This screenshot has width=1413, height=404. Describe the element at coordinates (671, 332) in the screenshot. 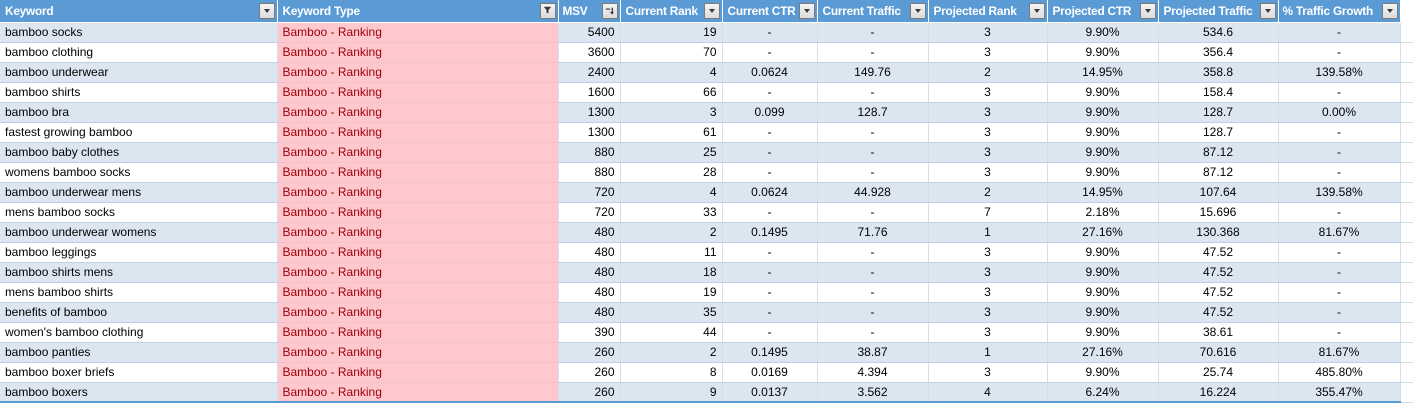

I see `current-rank-cell: 44` at that location.